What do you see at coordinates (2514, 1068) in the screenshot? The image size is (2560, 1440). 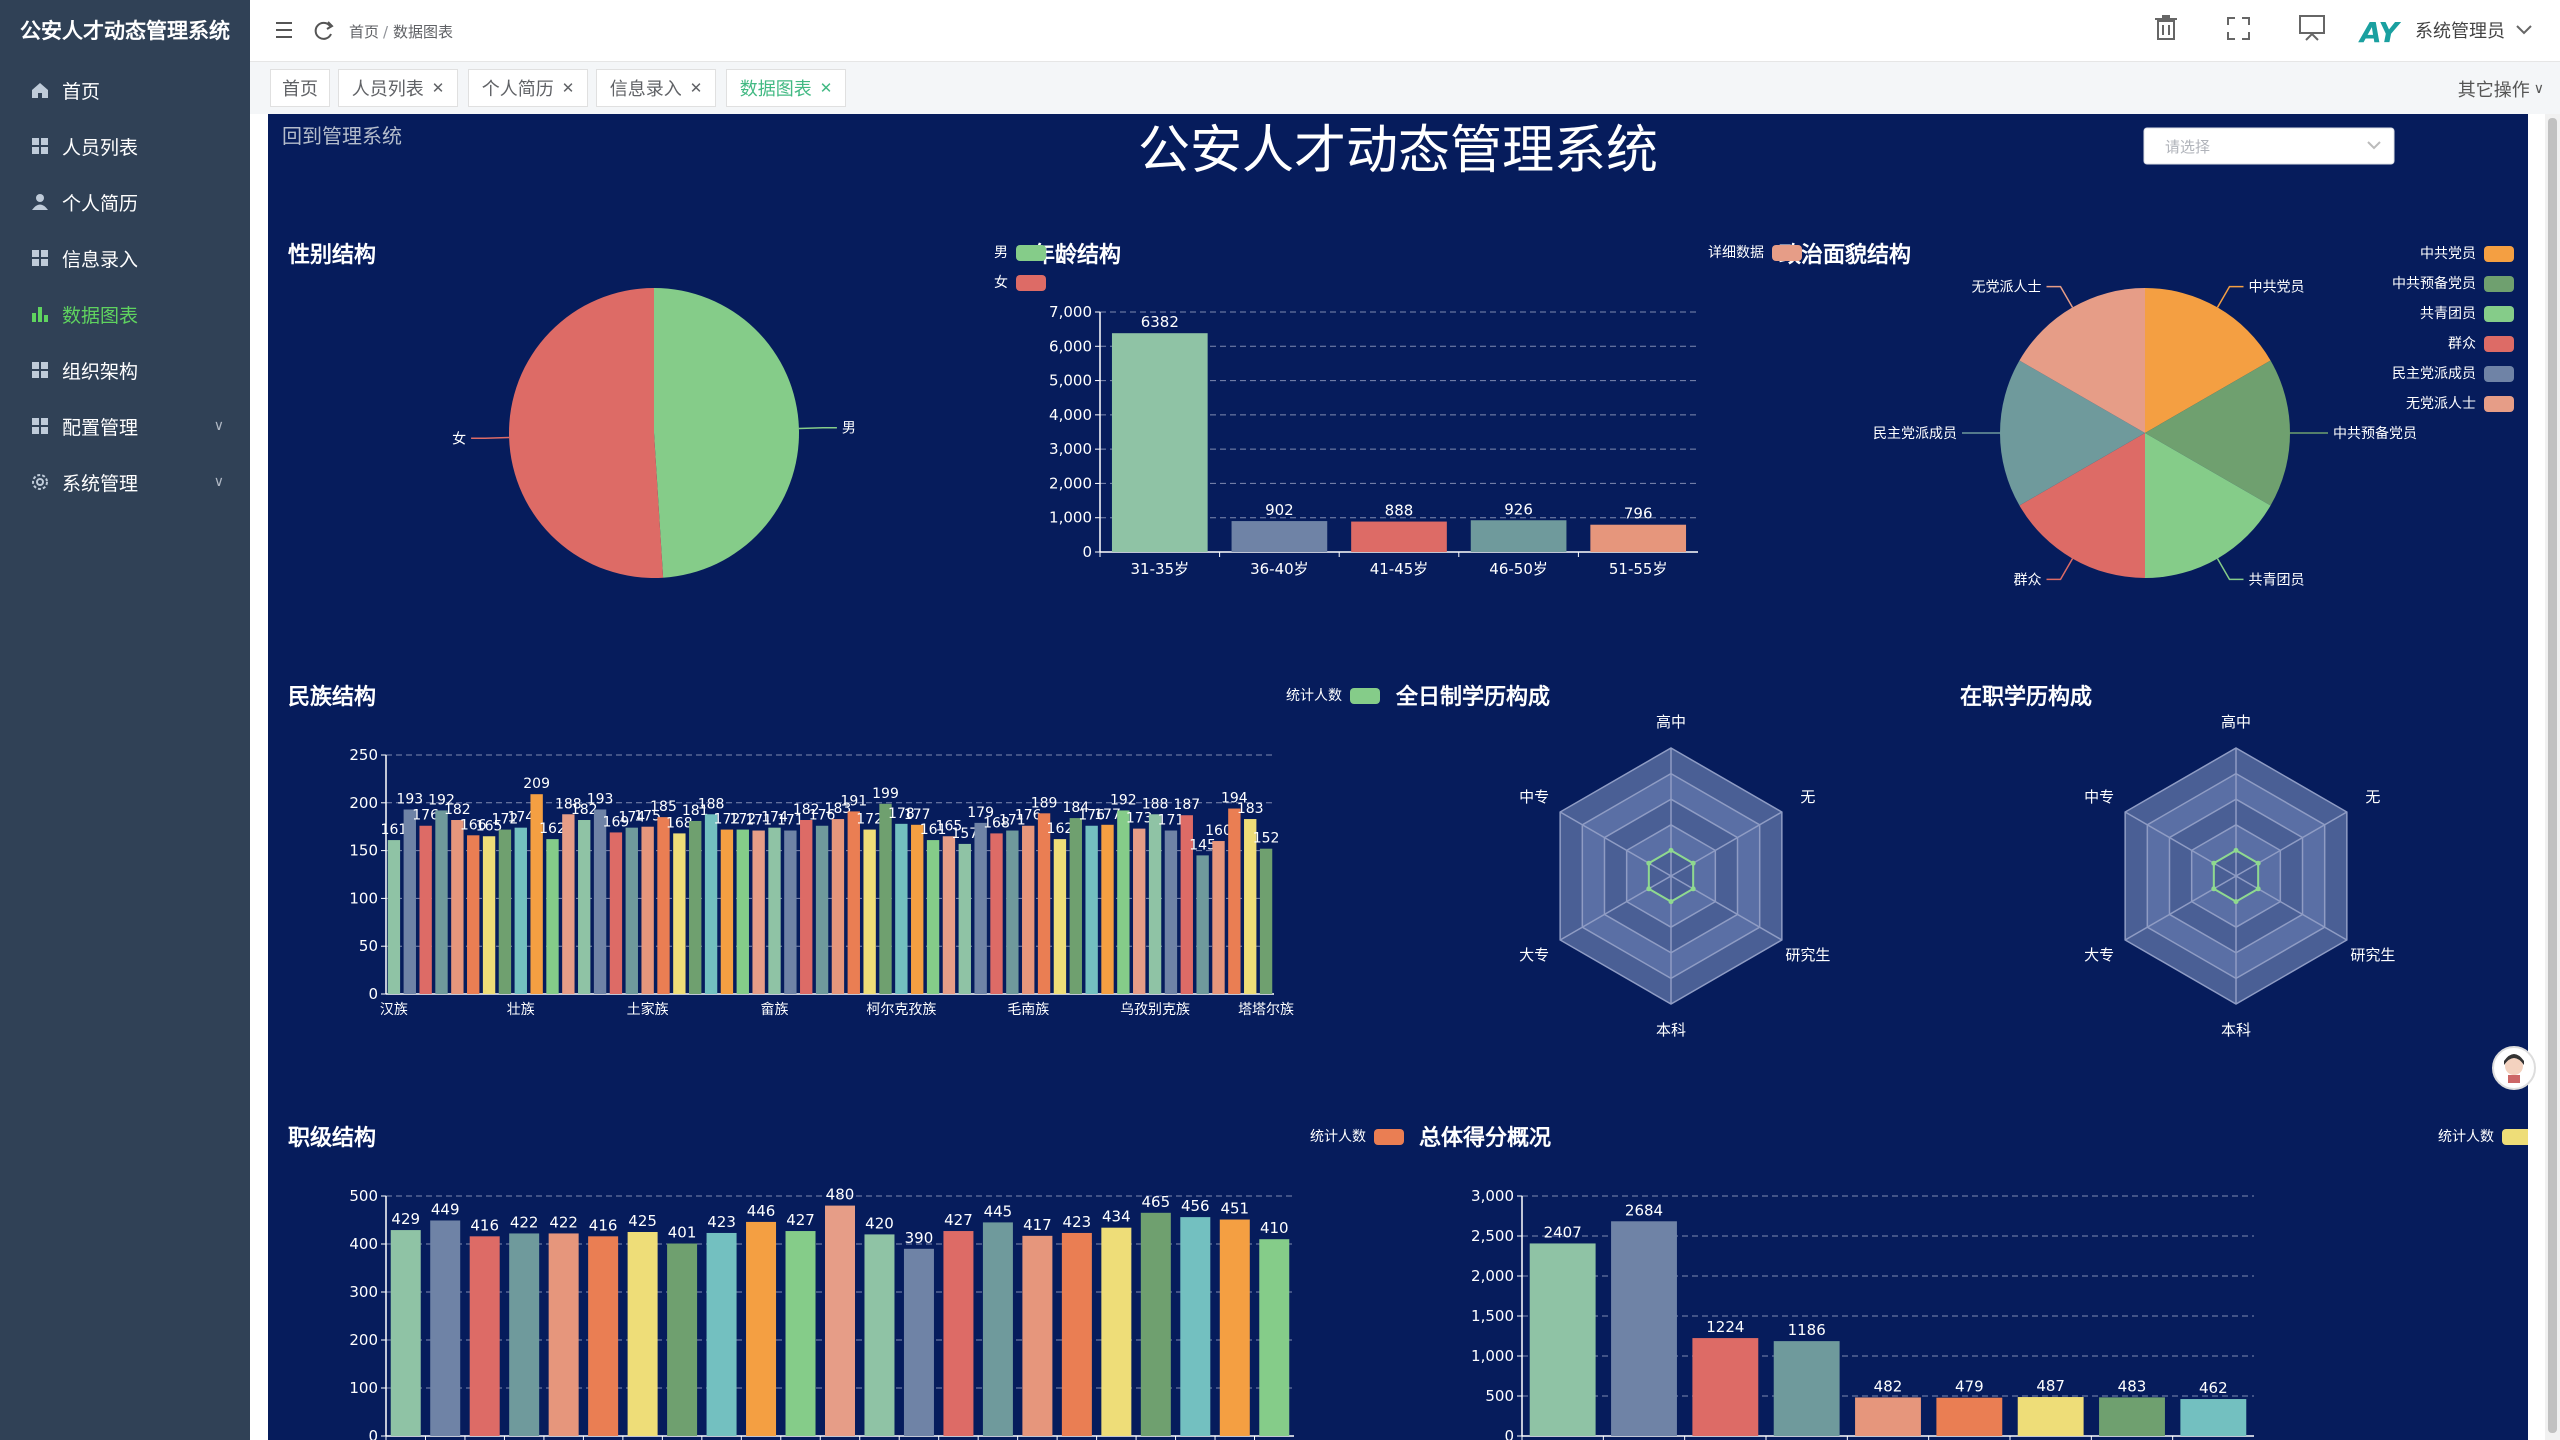 I see `assistant-avatar` at bounding box center [2514, 1068].